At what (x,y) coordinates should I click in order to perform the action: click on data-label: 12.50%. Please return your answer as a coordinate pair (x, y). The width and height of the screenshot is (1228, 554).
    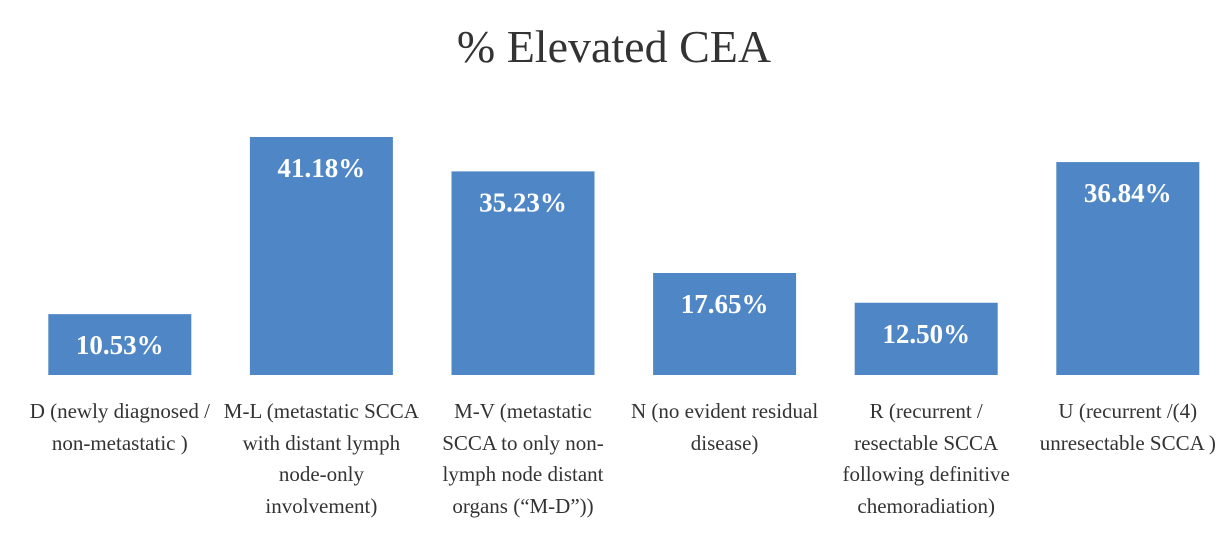
    Looking at the image, I should click on (926, 334).